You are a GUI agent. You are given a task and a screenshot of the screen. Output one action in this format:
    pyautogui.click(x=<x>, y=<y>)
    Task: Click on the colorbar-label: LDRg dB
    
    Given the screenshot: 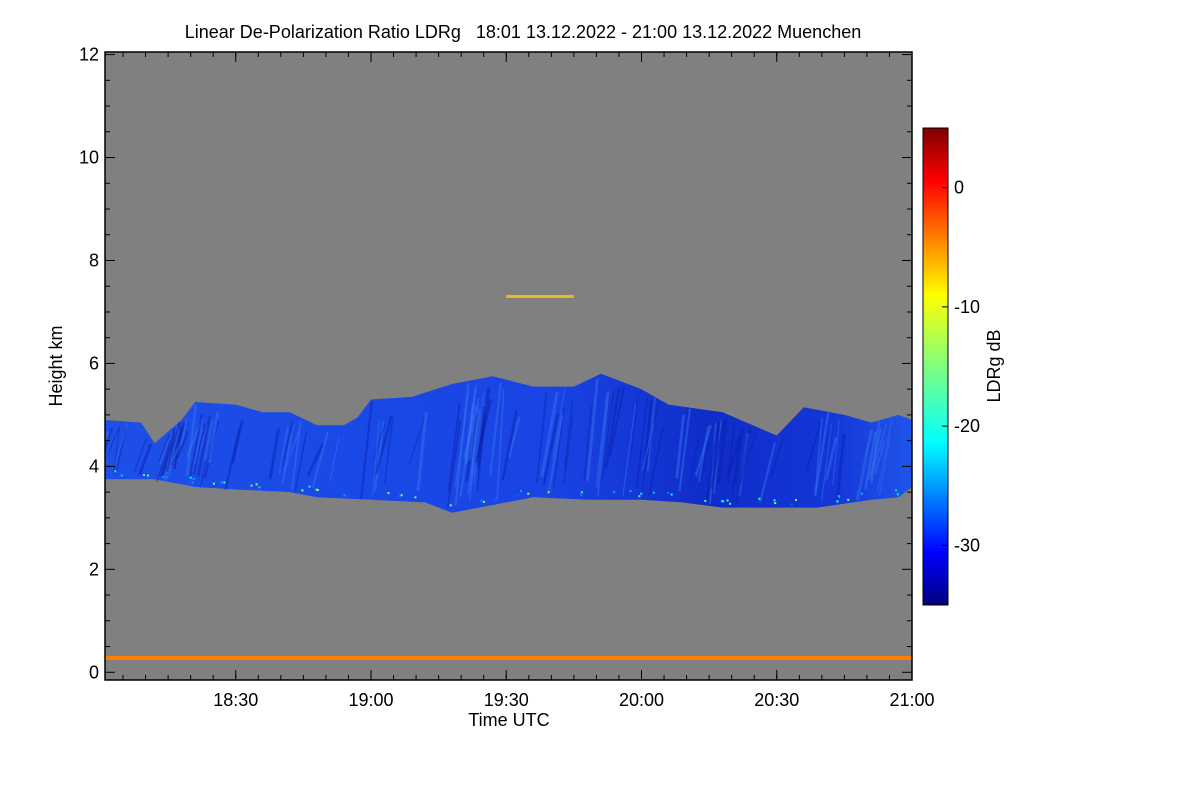 What is the action you would take?
    pyautogui.click(x=994, y=365)
    